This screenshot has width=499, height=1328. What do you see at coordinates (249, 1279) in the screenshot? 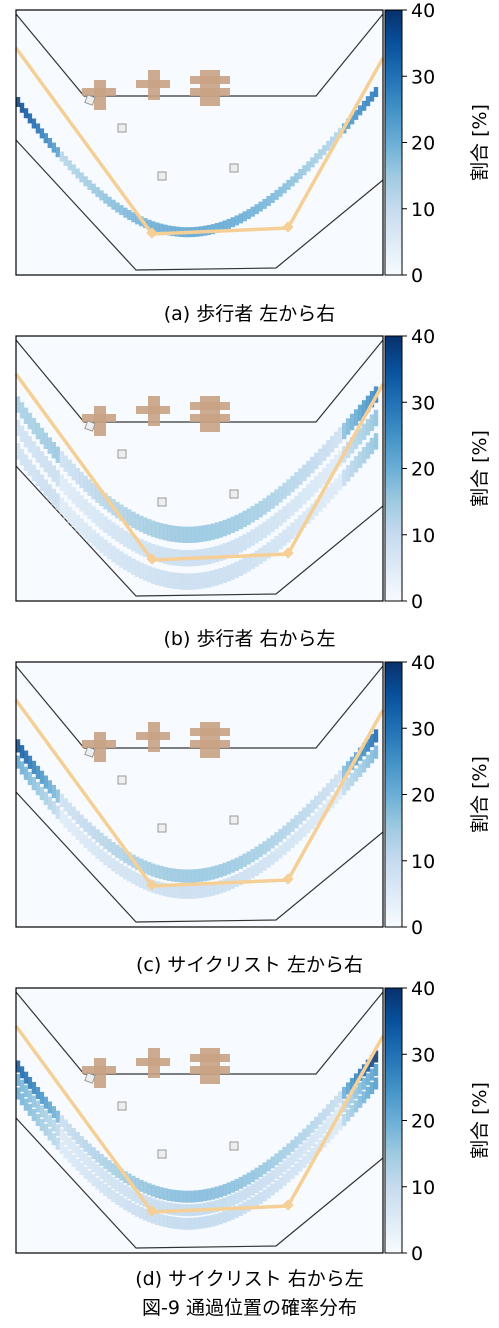
I see `panel-caption: (d) サイクリスト 右から左` at bounding box center [249, 1279].